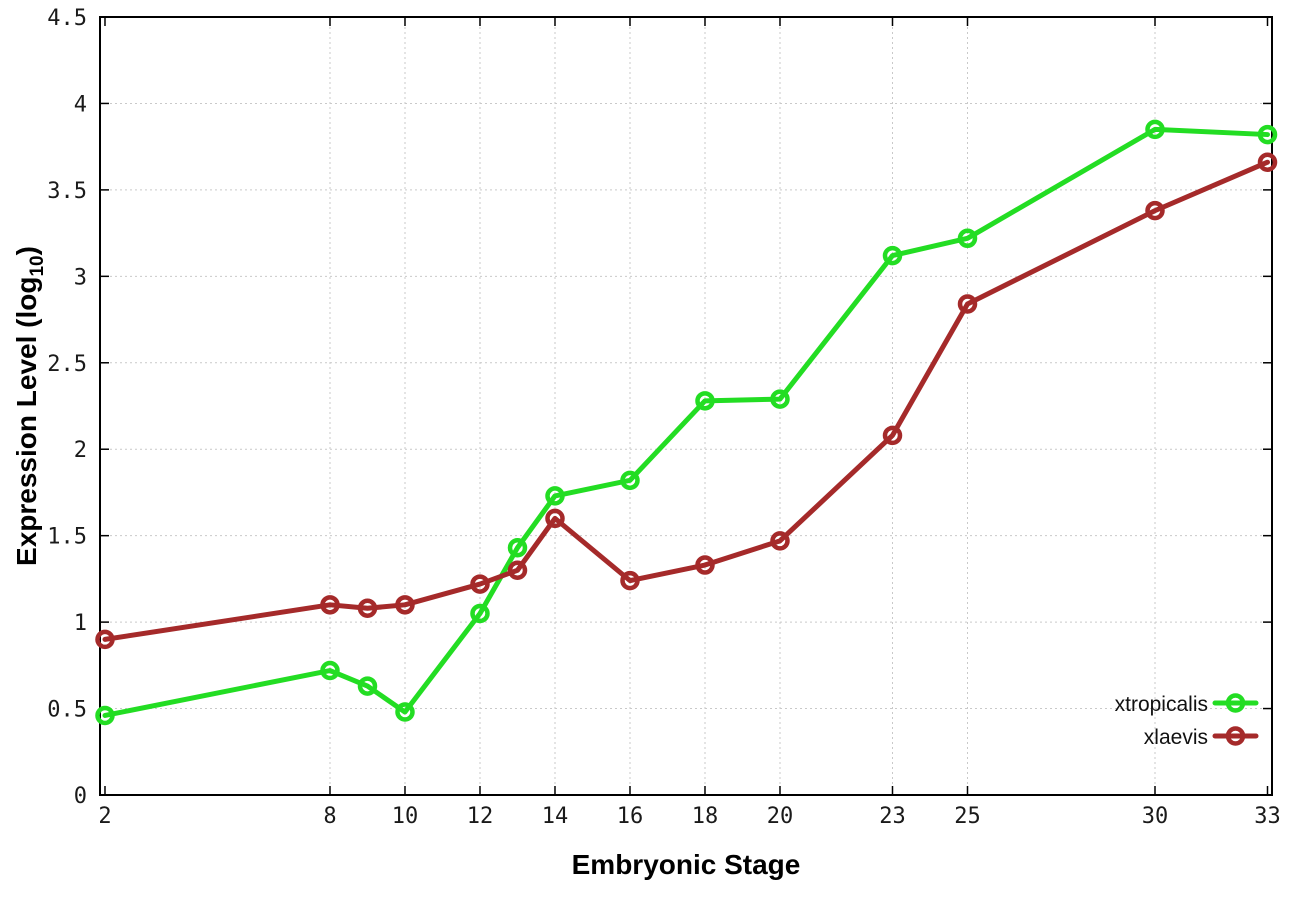  What do you see at coordinates (67, 710) in the screenshot?
I see `y-tick-label: 0.5` at bounding box center [67, 710].